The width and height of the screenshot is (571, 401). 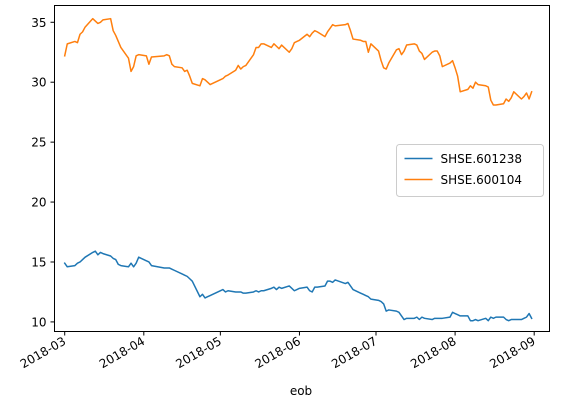 What do you see at coordinates (301, 391) in the screenshot?
I see `x-axis-title: eob` at bounding box center [301, 391].